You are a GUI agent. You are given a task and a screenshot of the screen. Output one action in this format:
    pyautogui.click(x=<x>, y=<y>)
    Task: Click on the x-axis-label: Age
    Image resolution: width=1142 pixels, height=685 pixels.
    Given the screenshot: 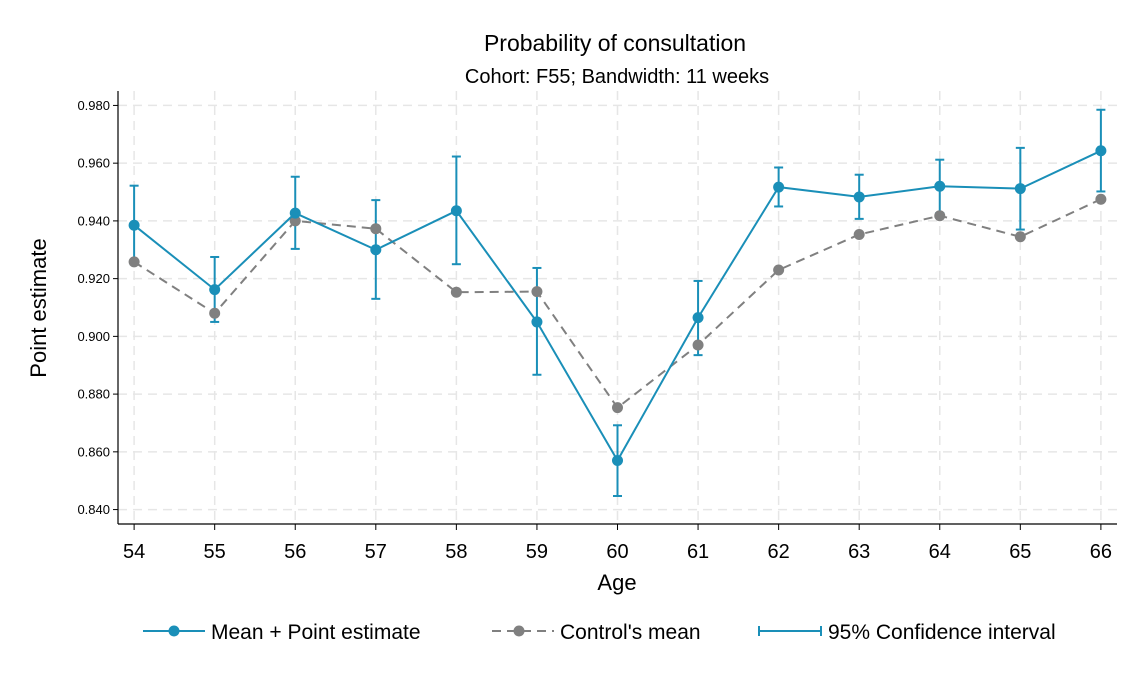 What is the action you would take?
    pyautogui.click(x=616, y=582)
    